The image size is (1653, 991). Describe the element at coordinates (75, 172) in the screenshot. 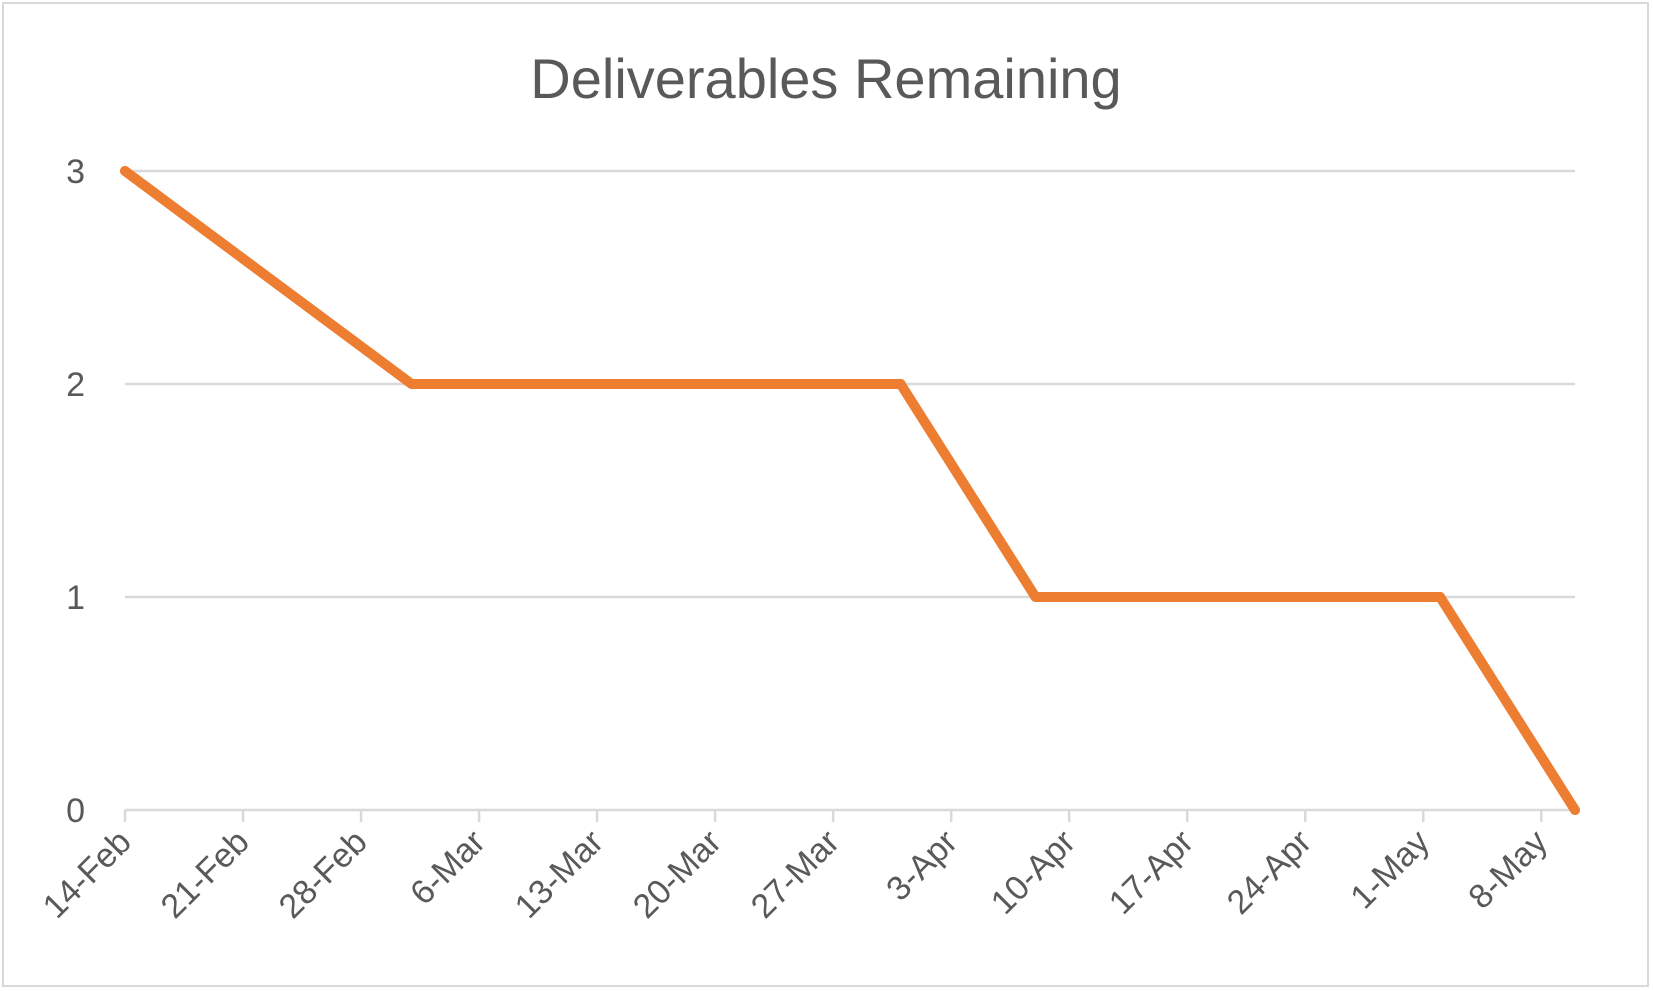

I see `y-tick-label: 3` at that location.